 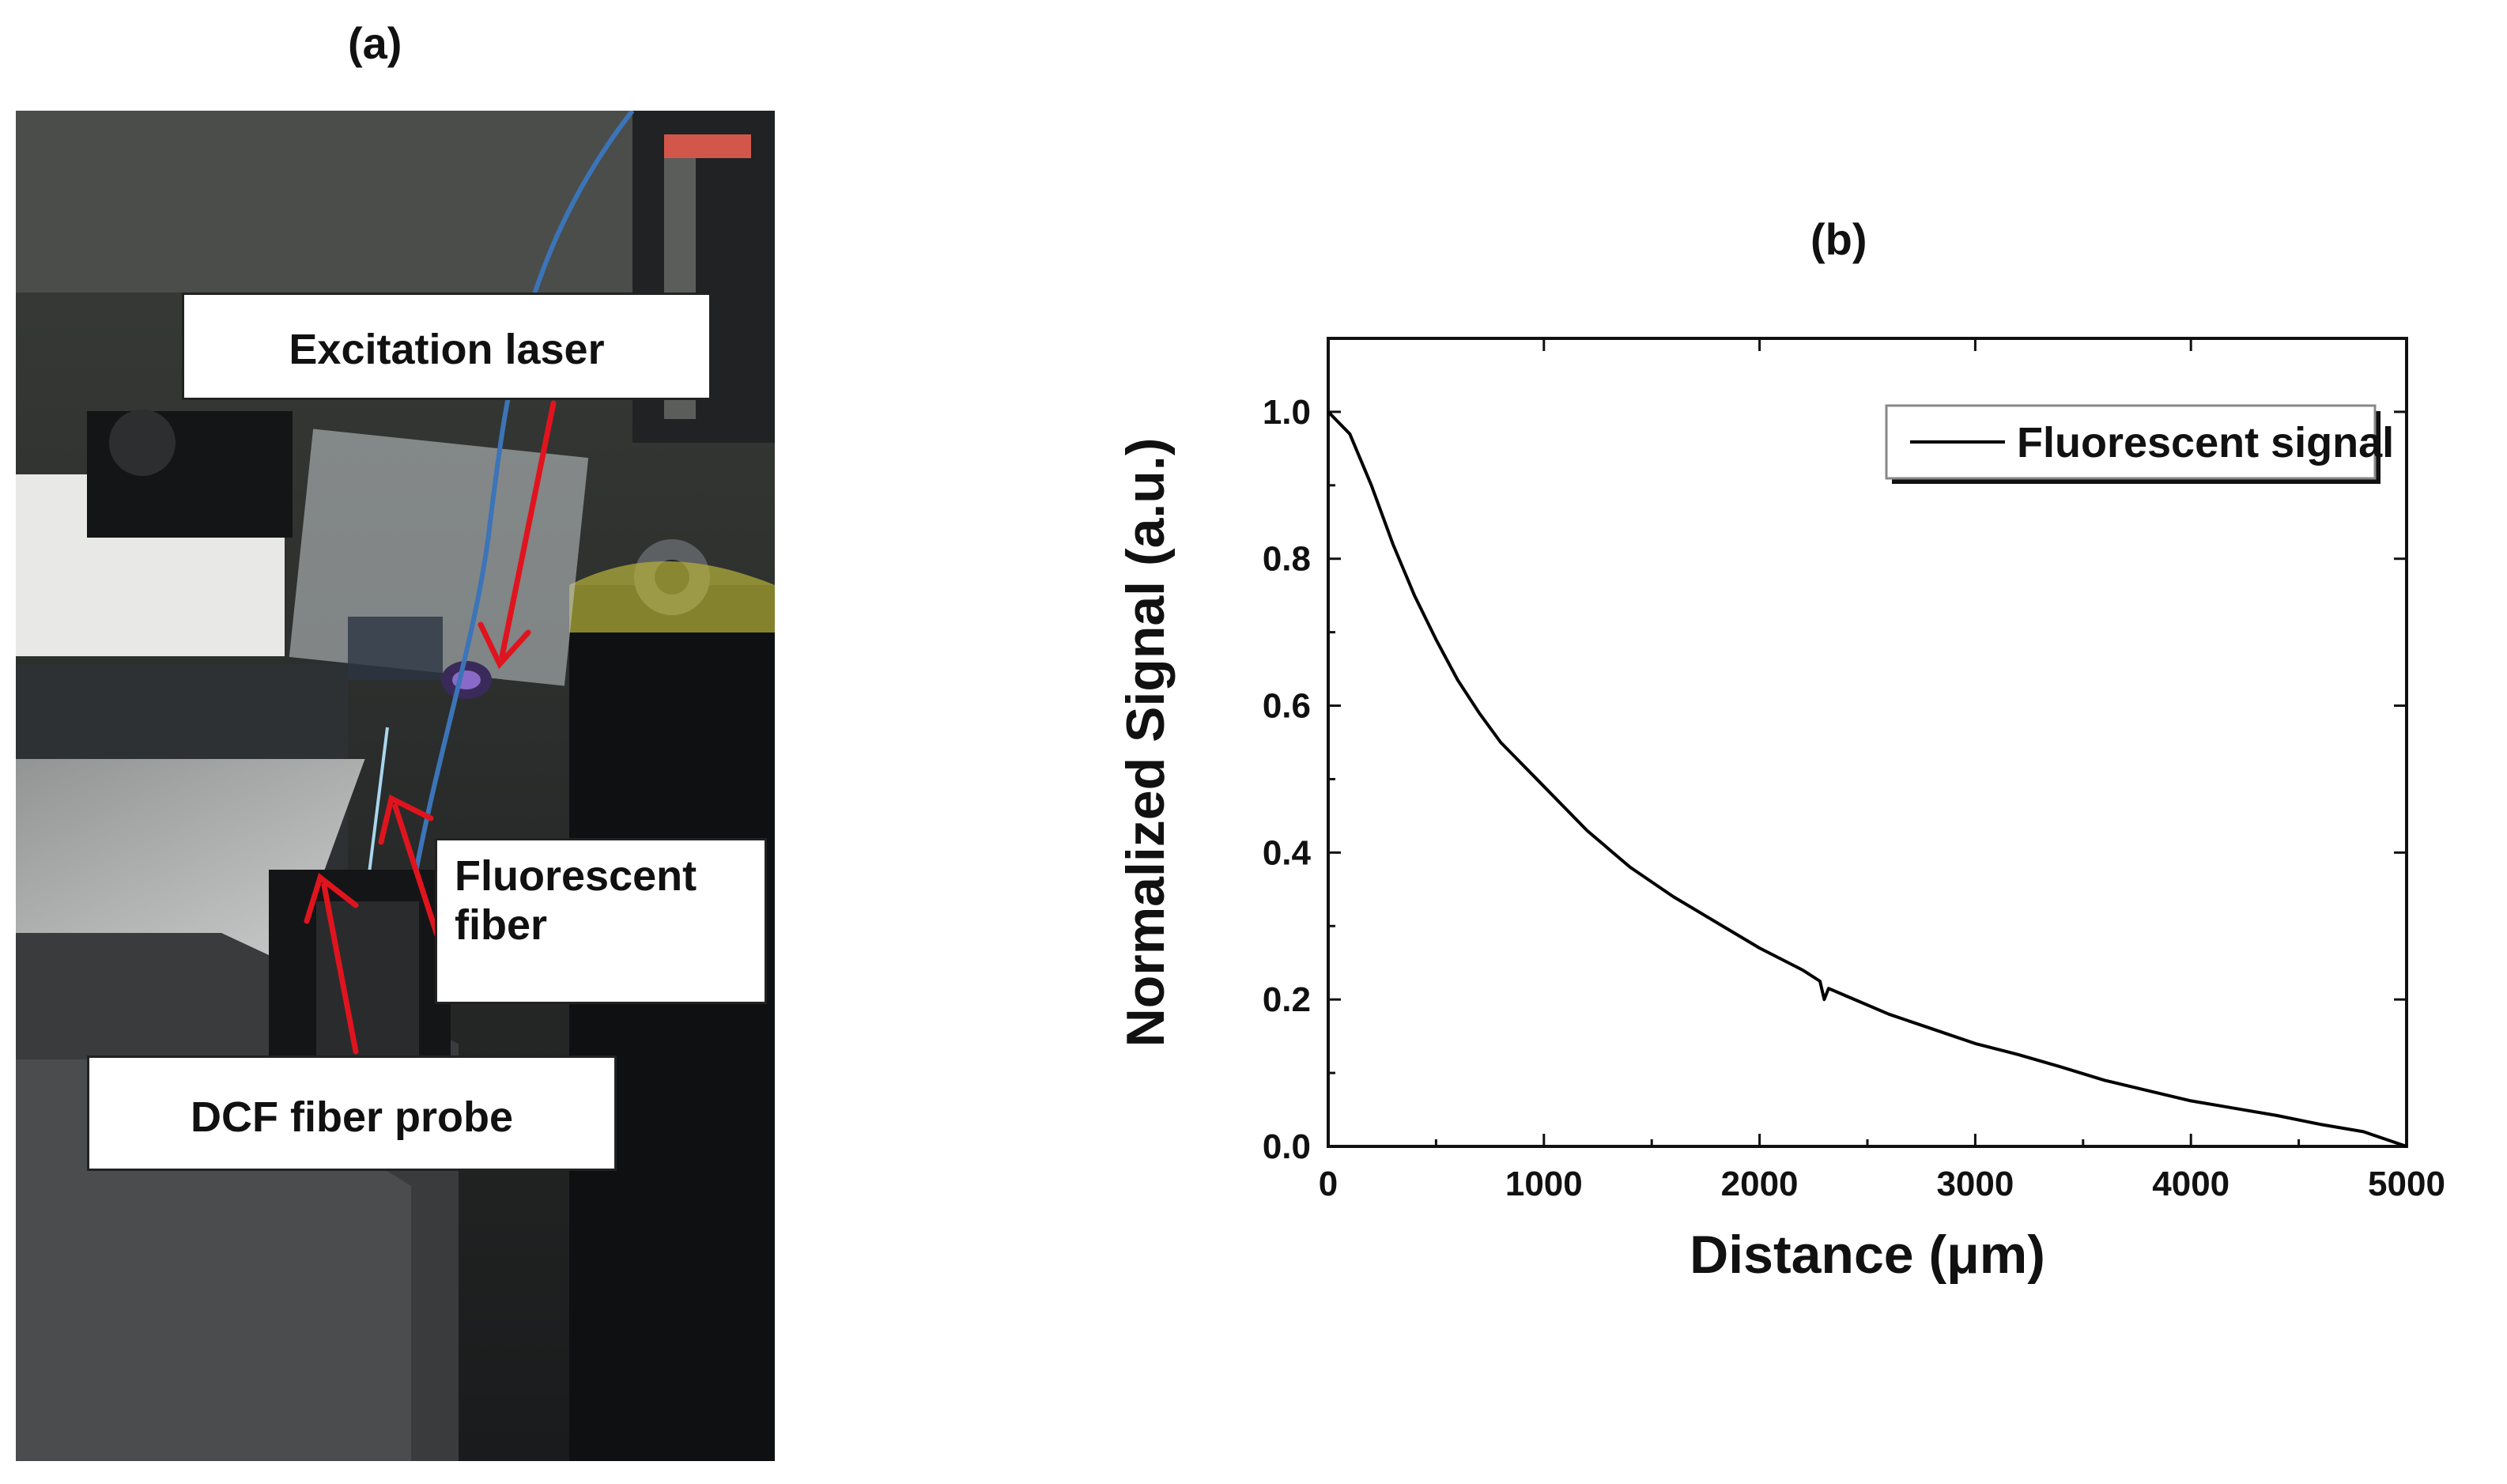 I want to click on callout-fluorescent-fiber: Fluorescent fiber, so click(x=601, y=921).